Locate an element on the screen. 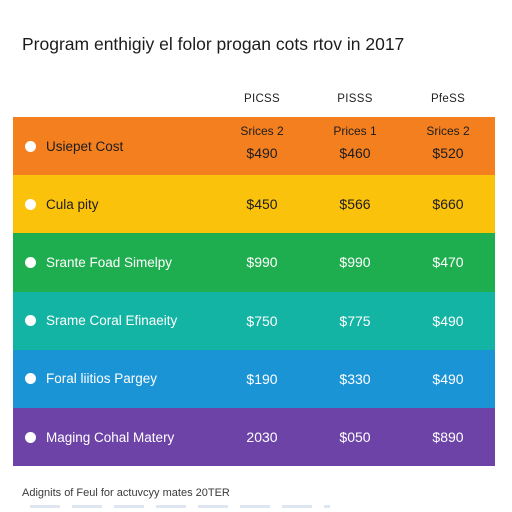  row-label: Srante Foad Simelpy is located at coordinates (109, 262).